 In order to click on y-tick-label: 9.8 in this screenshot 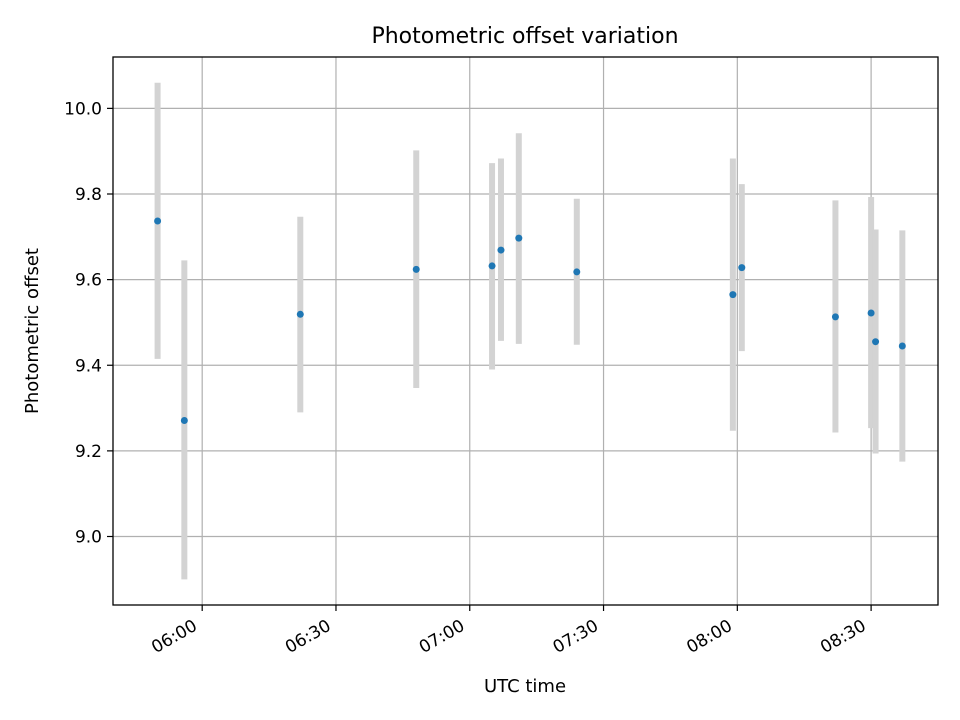, I will do `click(88, 195)`.